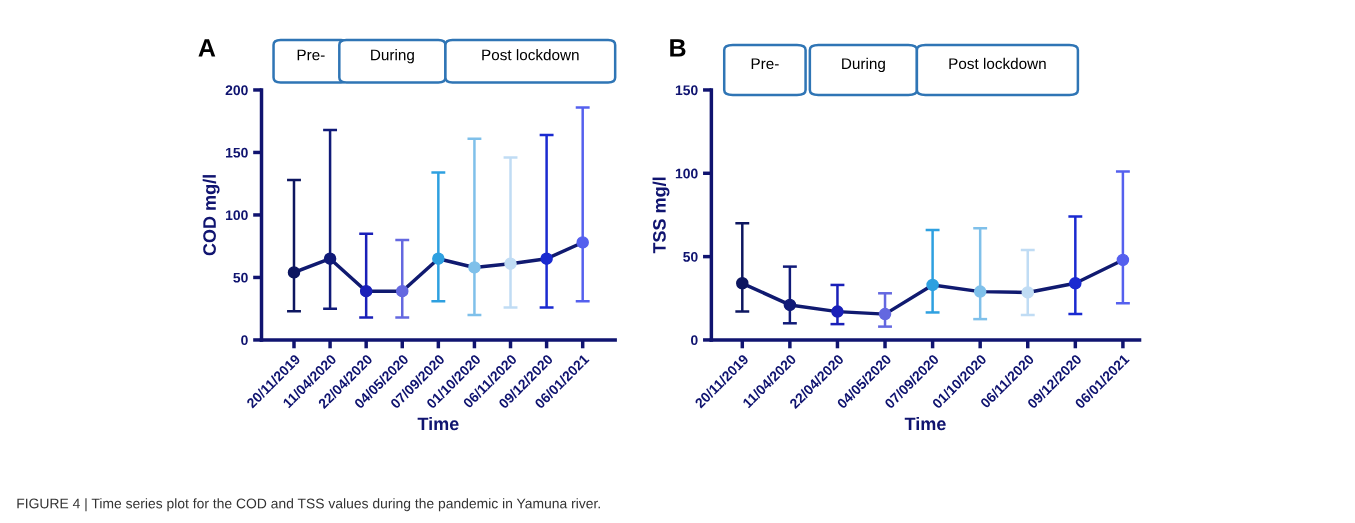 This screenshot has width=1355, height=523. Describe the element at coordinates (661, 215) in the screenshot. I see `y-axis-title: TSS mg/l` at that location.